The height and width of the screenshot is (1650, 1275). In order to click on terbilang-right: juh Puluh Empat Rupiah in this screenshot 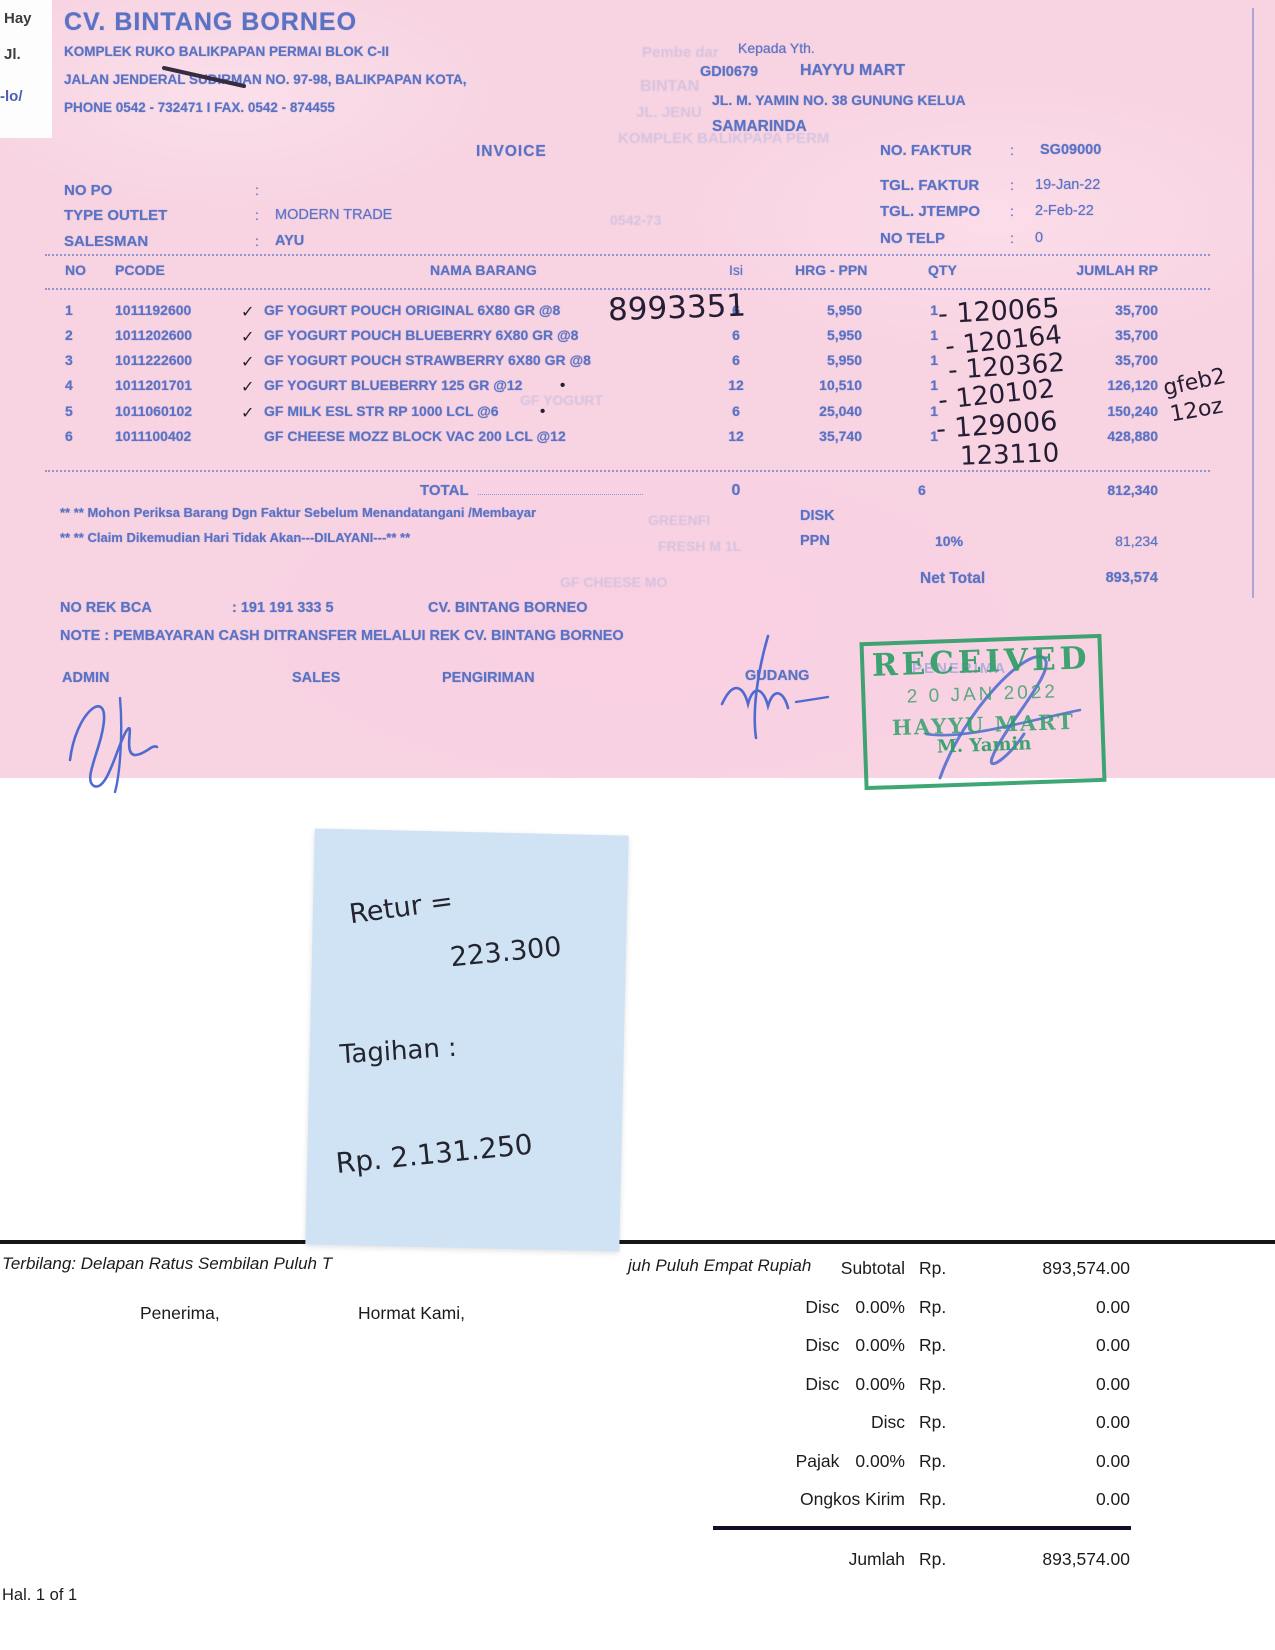, I will do `click(720, 1265)`.